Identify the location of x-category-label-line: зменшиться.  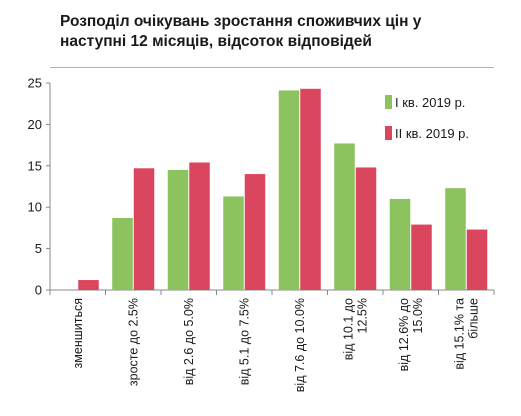
(78, 333).